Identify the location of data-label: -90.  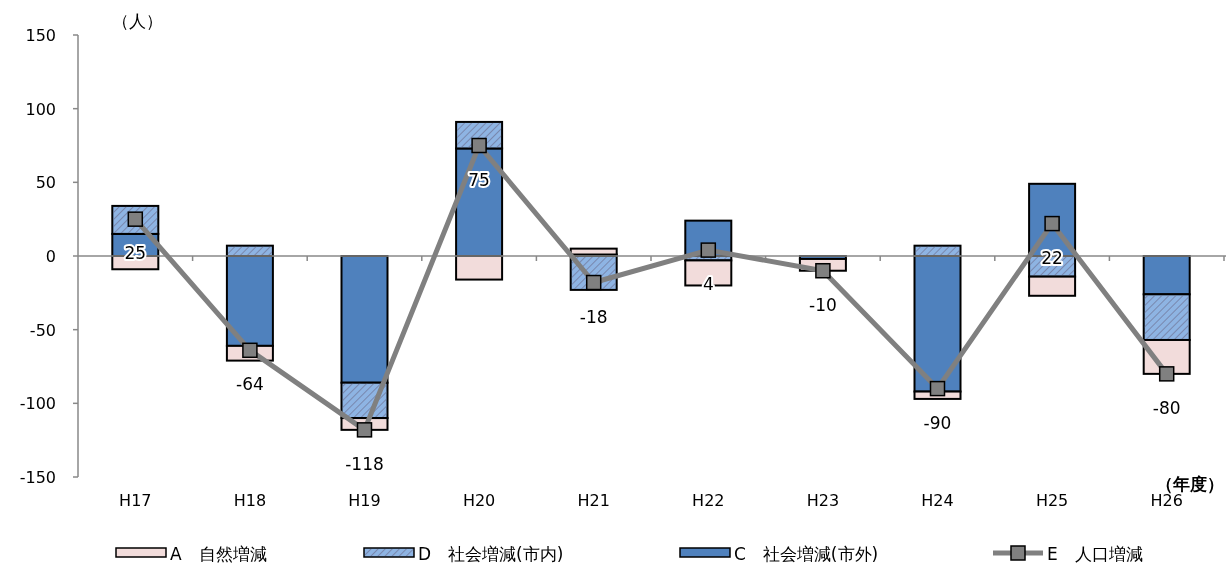
(937, 422).